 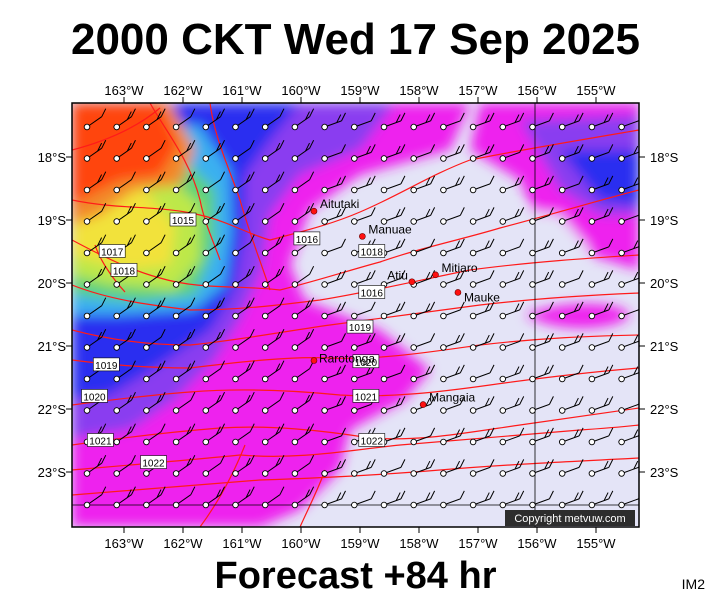 I want to click on place-label: Mitiaro, so click(x=460, y=268).